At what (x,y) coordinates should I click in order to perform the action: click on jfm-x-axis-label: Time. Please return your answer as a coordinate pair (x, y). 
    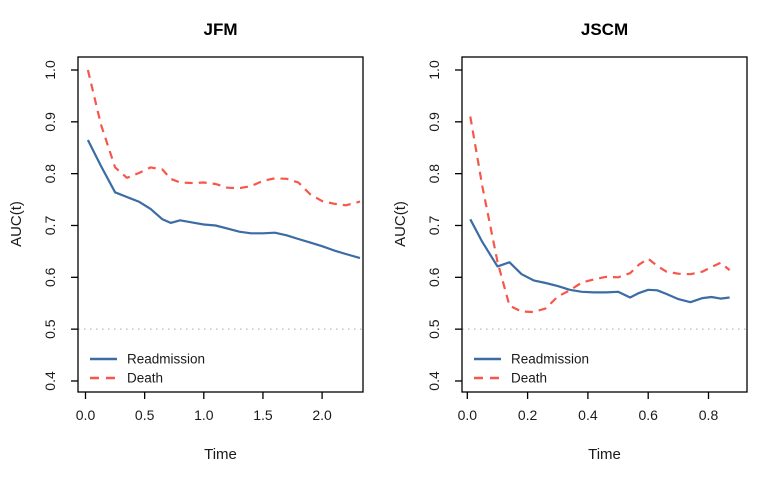
    Looking at the image, I should click on (220, 454).